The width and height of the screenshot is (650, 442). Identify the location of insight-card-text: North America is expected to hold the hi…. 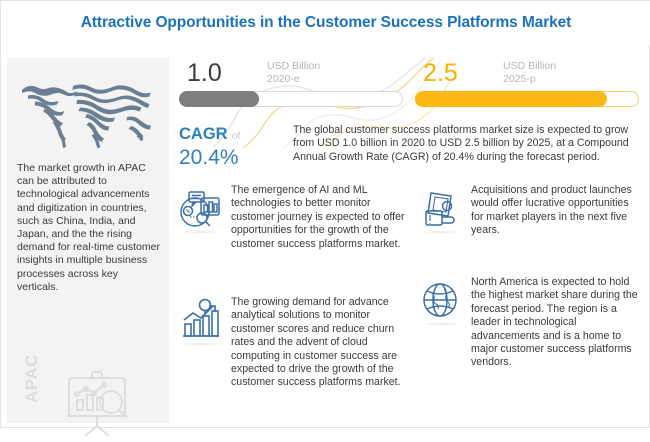
(554, 322).